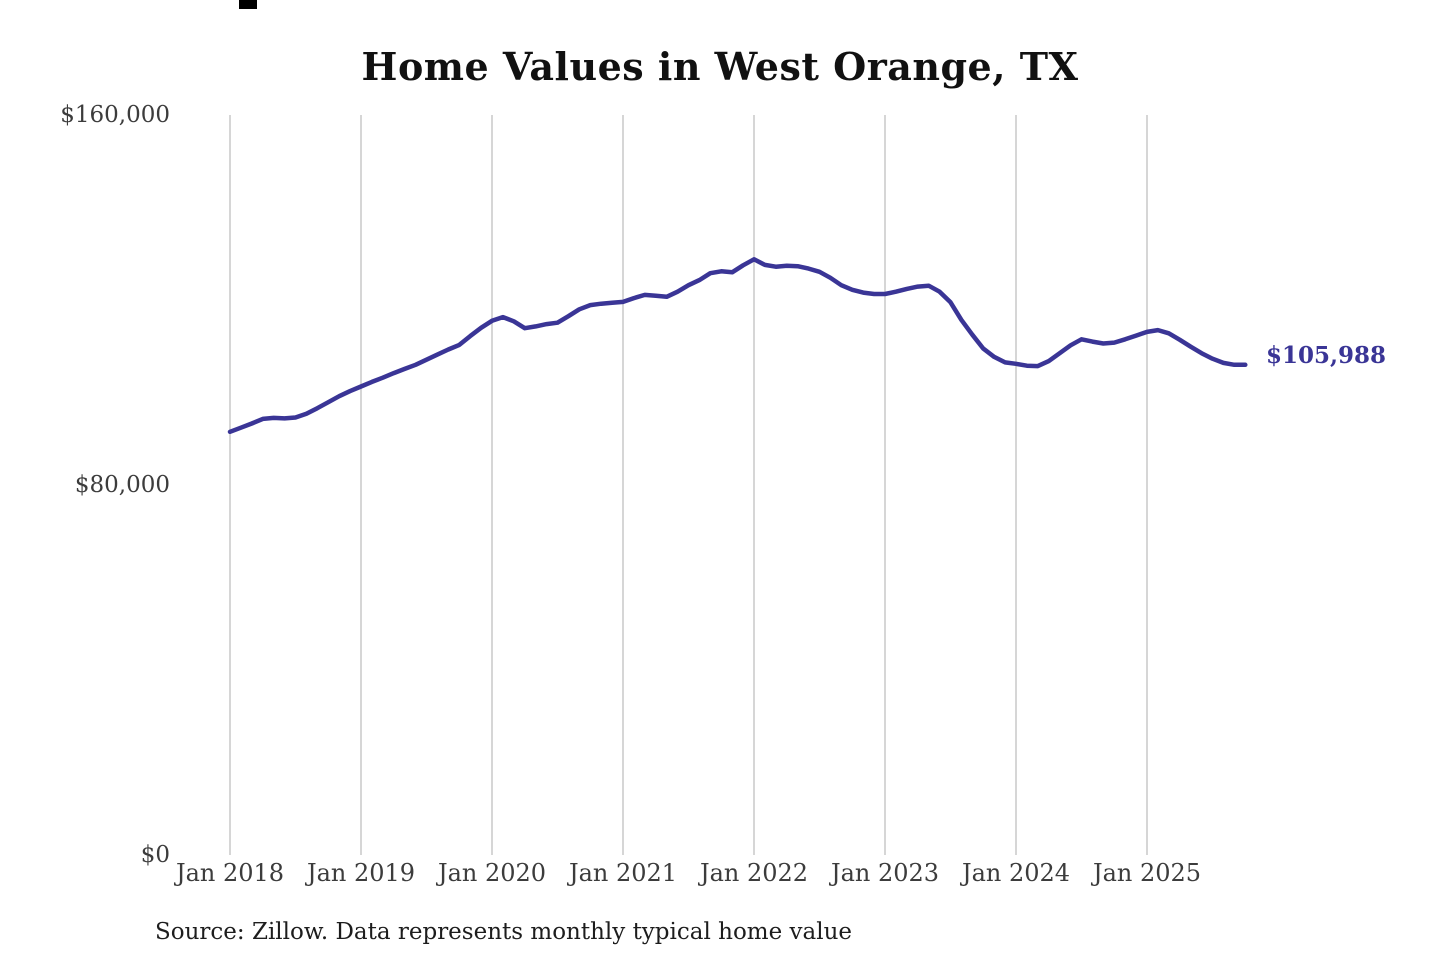 The height and width of the screenshot is (960, 1440). Describe the element at coordinates (720, 66) in the screenshot. I see `chart-title: Home Values in West Orange, TX` at that location.